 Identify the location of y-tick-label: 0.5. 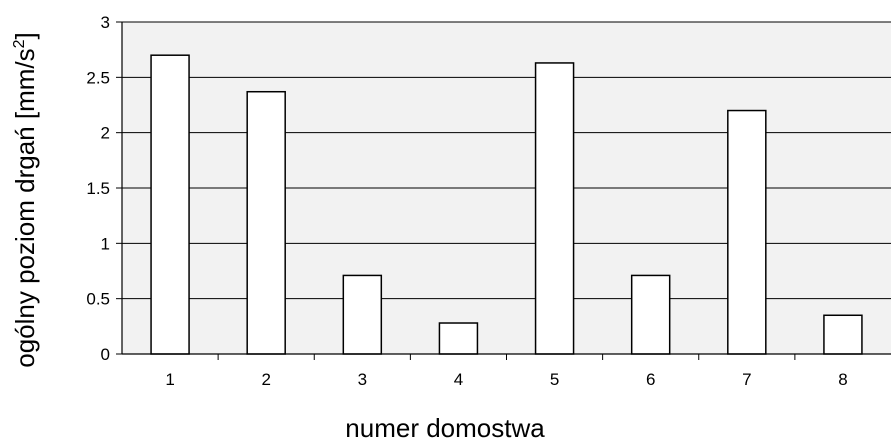
(98, 299).